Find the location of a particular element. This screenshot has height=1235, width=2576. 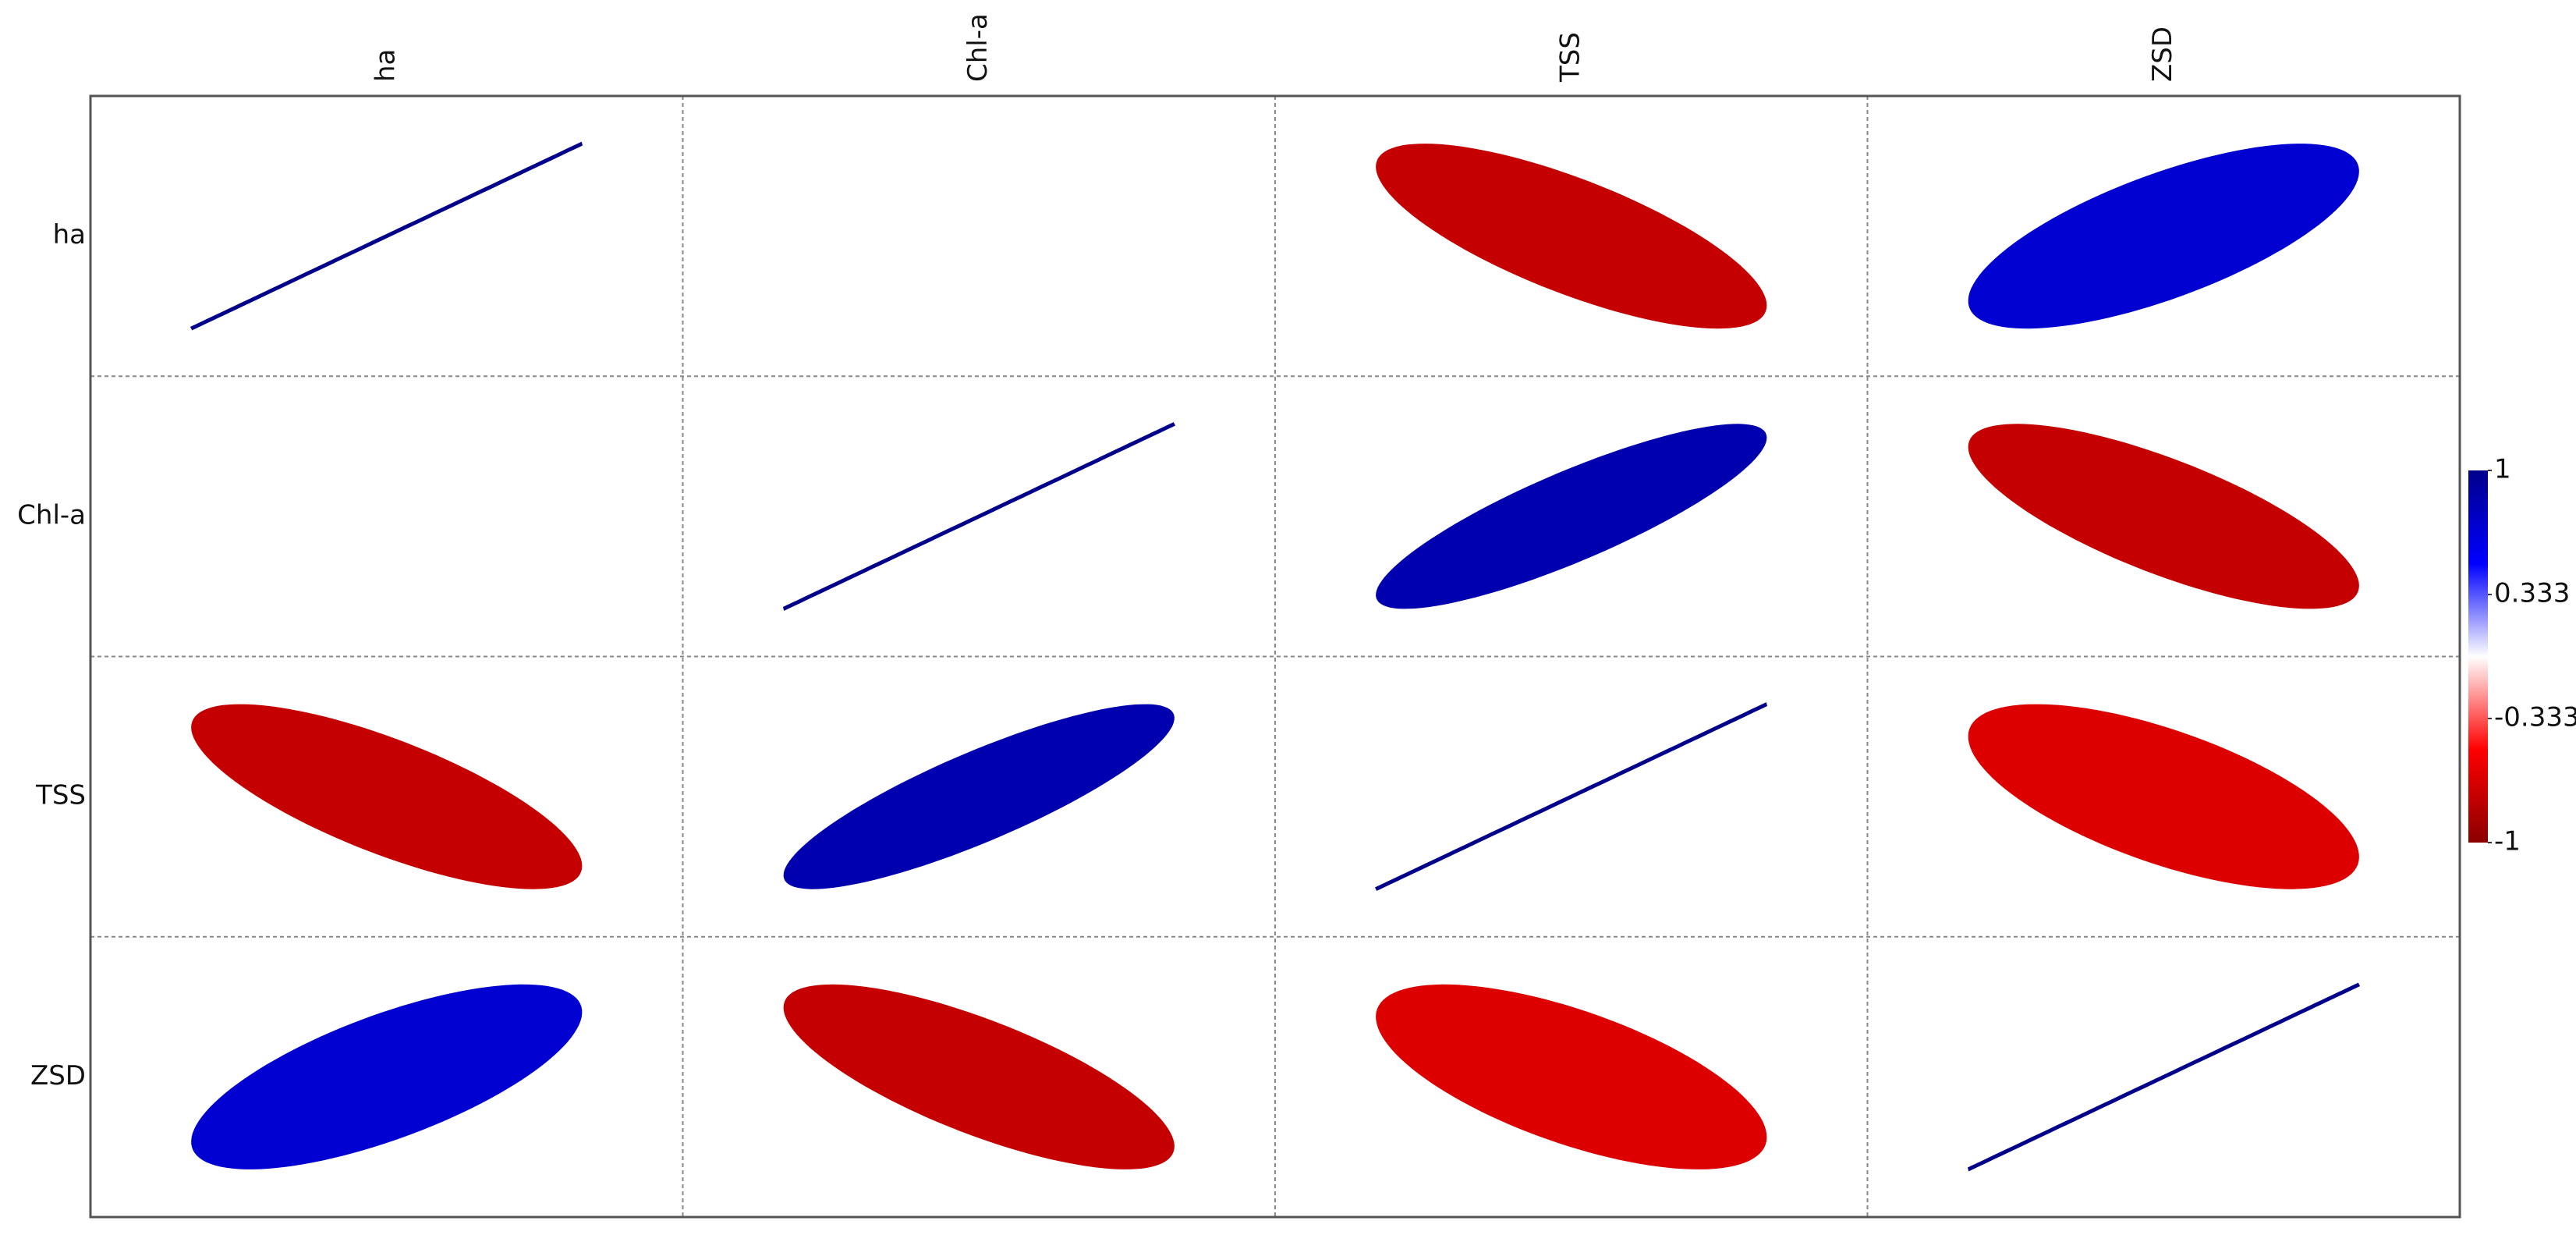

row-label: ha is located at coordinates (69, 234).